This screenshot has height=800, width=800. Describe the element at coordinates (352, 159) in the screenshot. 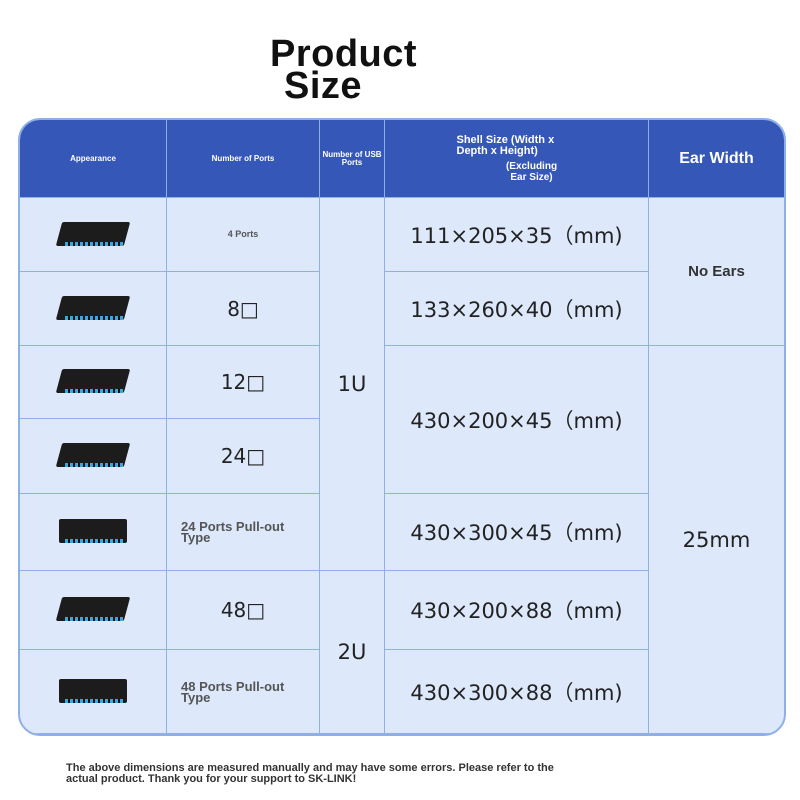

I see `header-usb: Number of USB Ports` at that location.